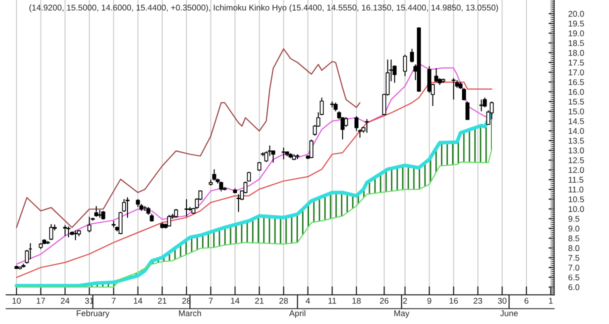 The image size is (609, 324). What do you see at coordinates (297, 314) in the screenshot?
I see `x2-tick-label: April` at bounding box center [297, 314].